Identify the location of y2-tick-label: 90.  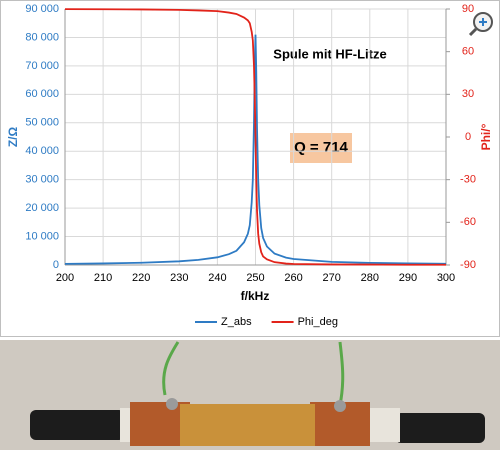
(468, 9).